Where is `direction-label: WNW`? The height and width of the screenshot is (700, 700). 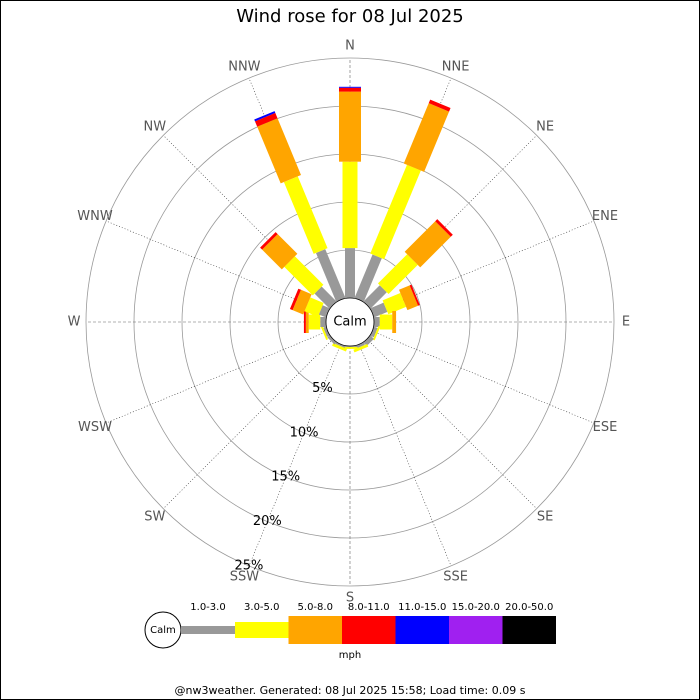 direction-label: WNW is located at coordinates (95, 216).